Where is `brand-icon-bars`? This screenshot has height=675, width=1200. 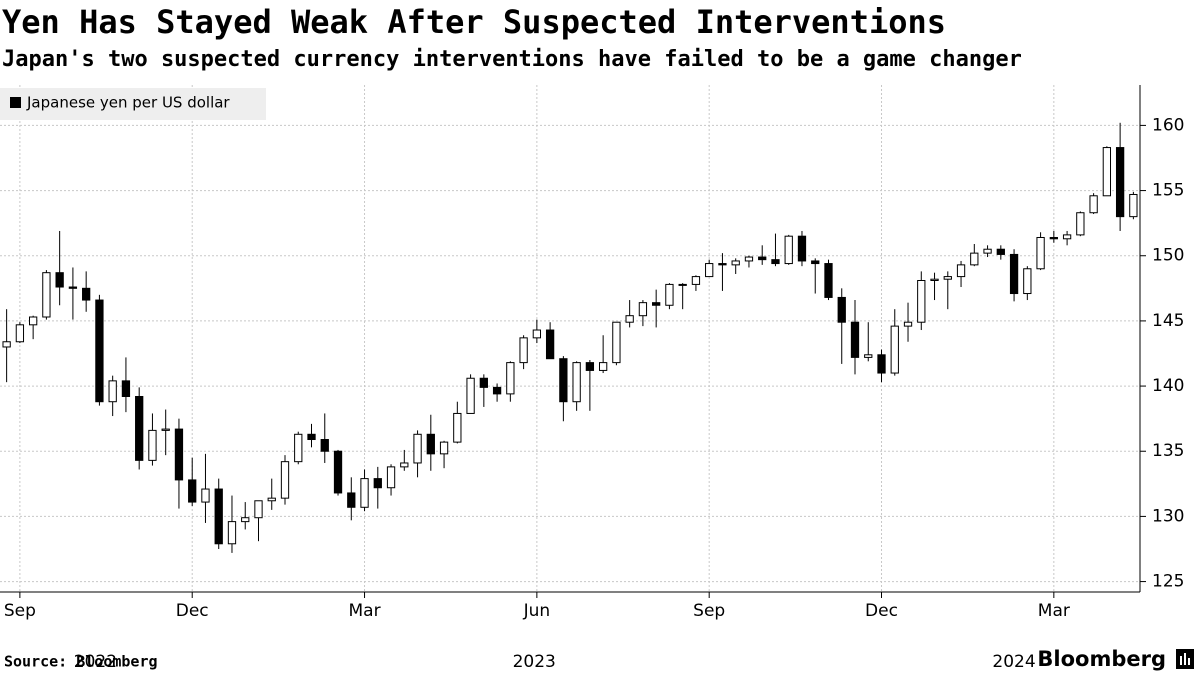
brand-icon-bars is located at coordinates (1185, 659).